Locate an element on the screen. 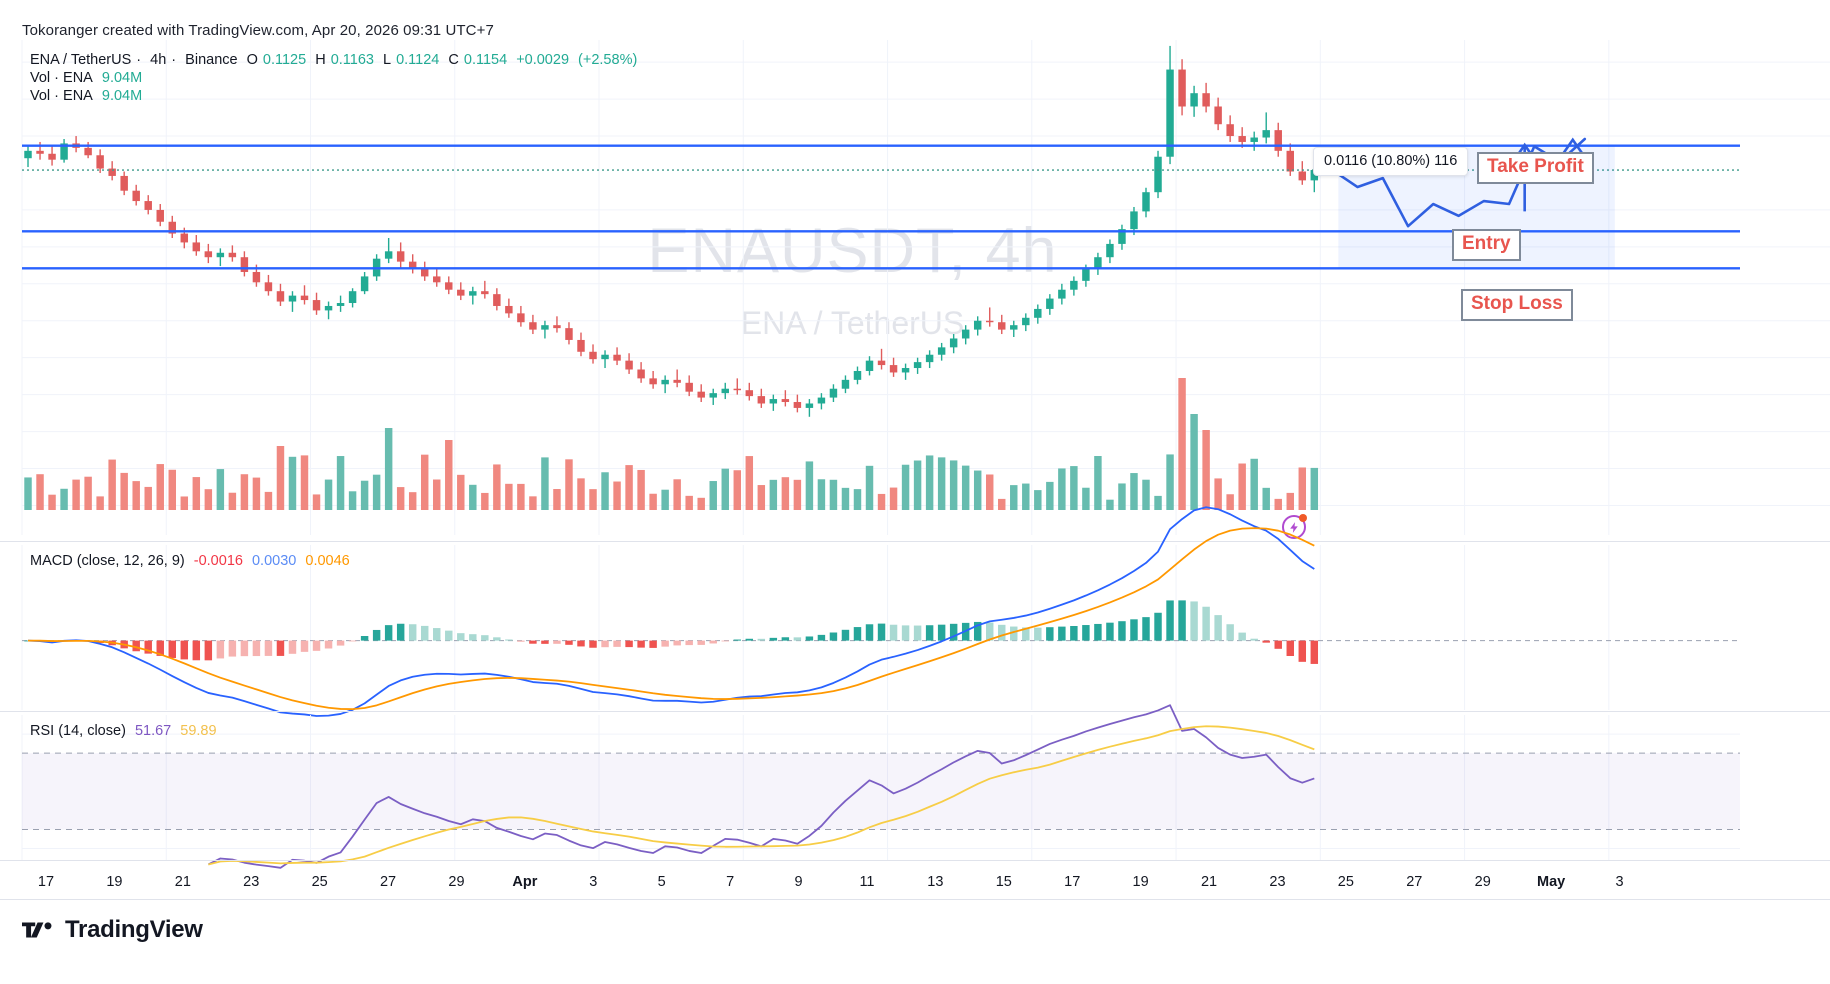 Image resolution: width=1830 pixels, height=984 pixels. legend-rsi-title: RSI (14, close) is located at coordinates (78, 731).